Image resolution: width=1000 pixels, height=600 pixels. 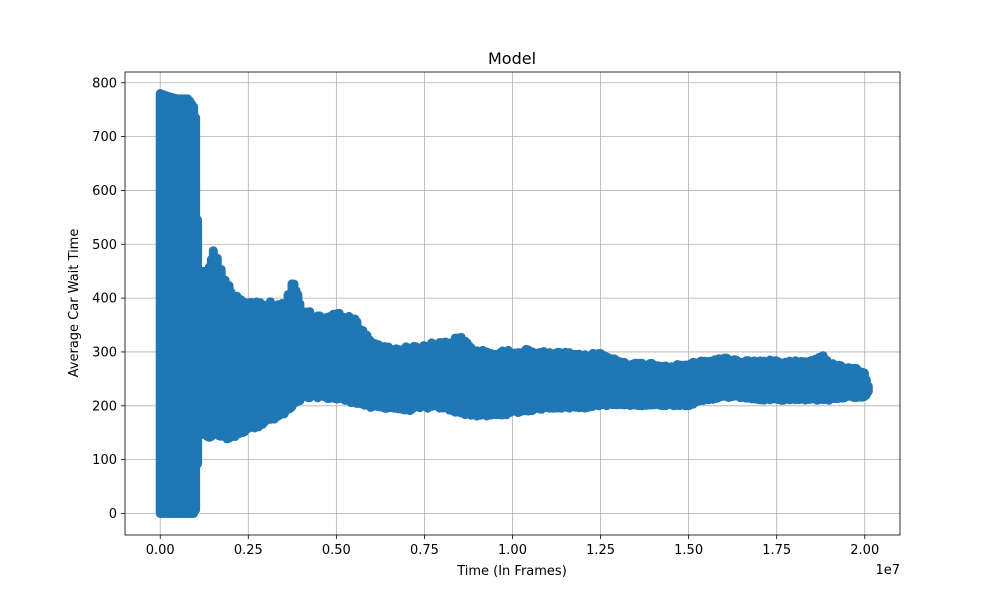 What do you see at coordinates (248, 550) in the screenshot?
I see `x-tick-label: 0.25` at bounding box center [248, 550].